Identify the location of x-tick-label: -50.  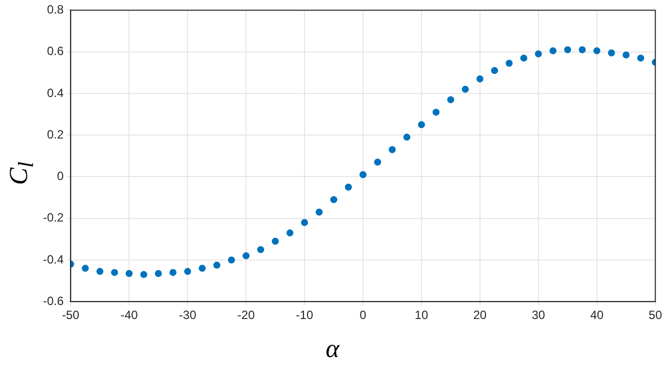
(71, 315).